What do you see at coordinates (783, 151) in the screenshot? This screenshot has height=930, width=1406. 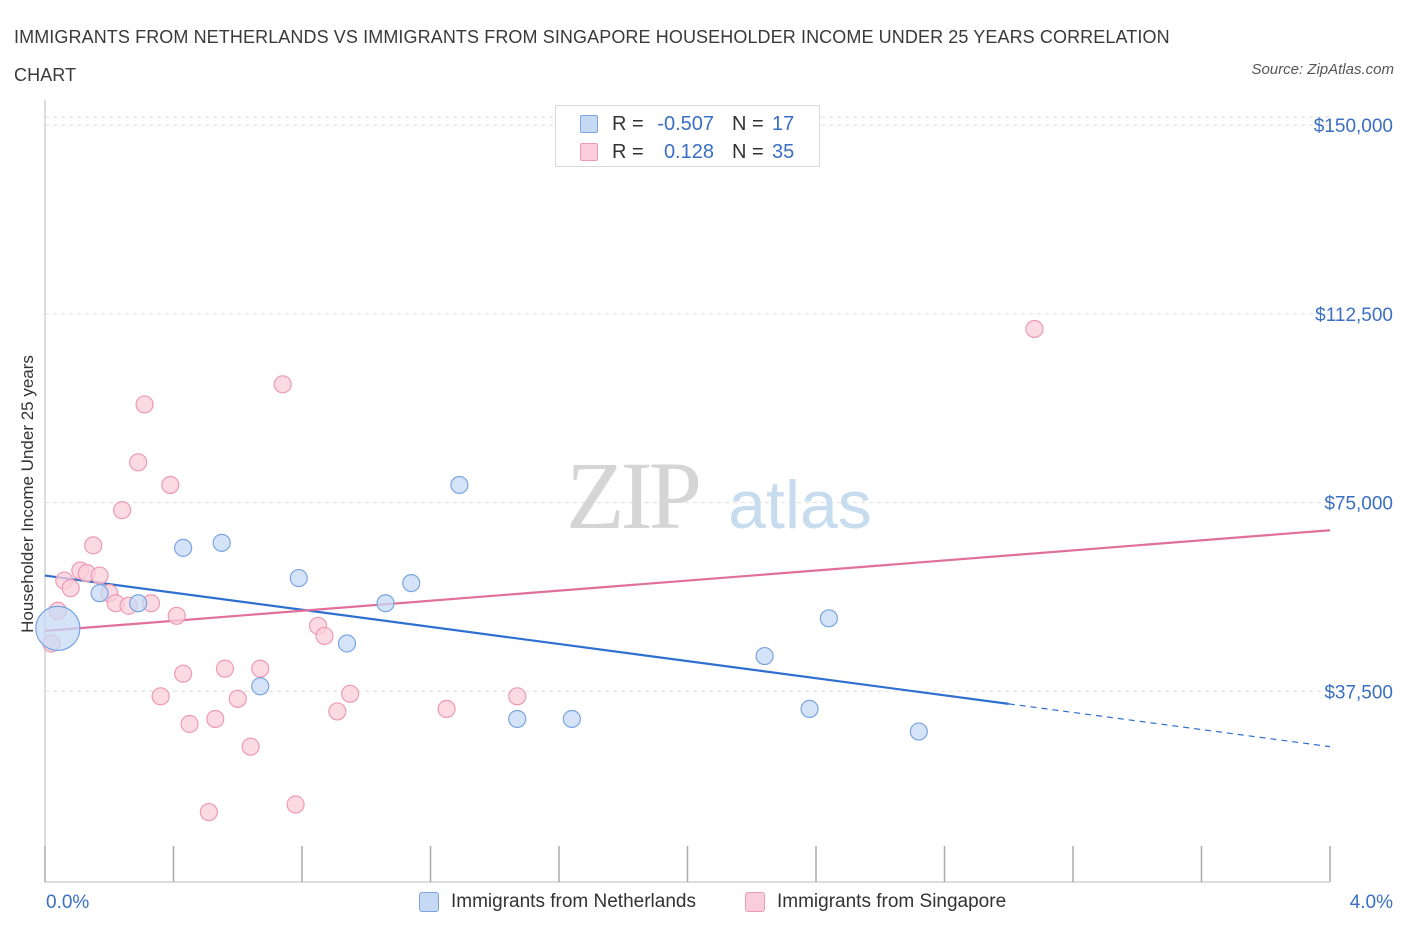 I see `n-value: 35` at bounding box center [783, 151].